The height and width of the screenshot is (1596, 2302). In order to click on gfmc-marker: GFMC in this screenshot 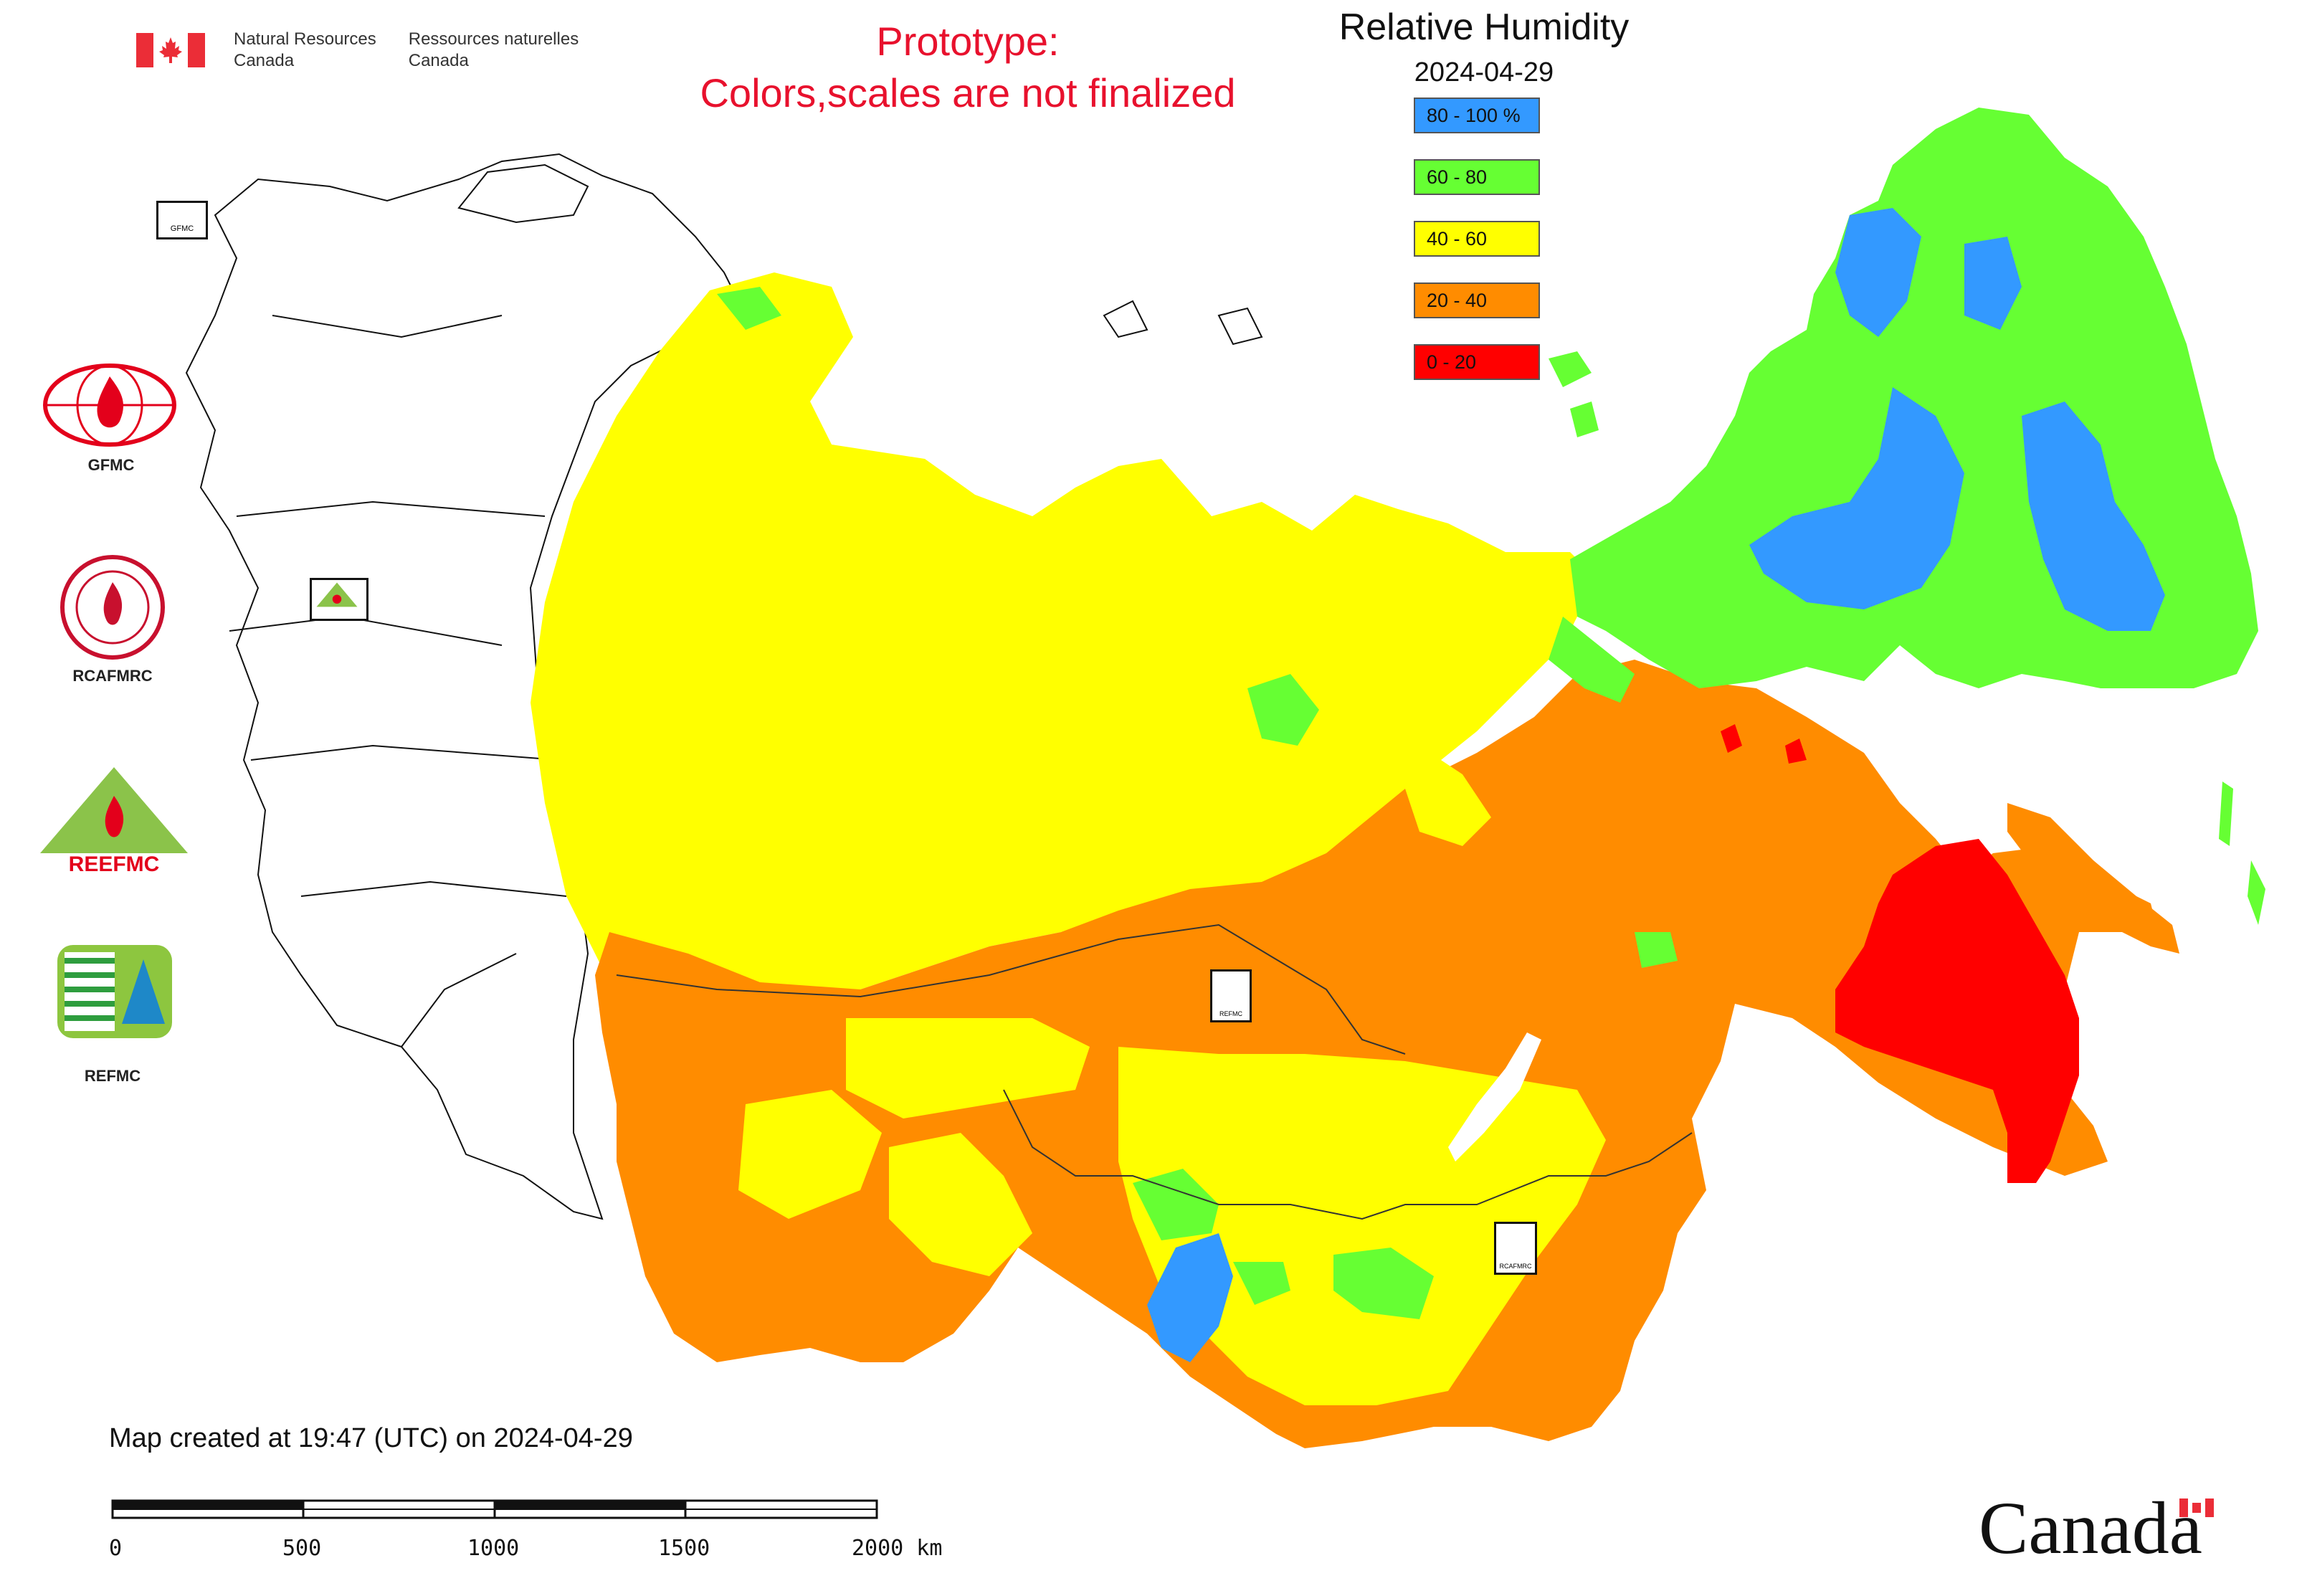, I will do `click(182, 220)`.